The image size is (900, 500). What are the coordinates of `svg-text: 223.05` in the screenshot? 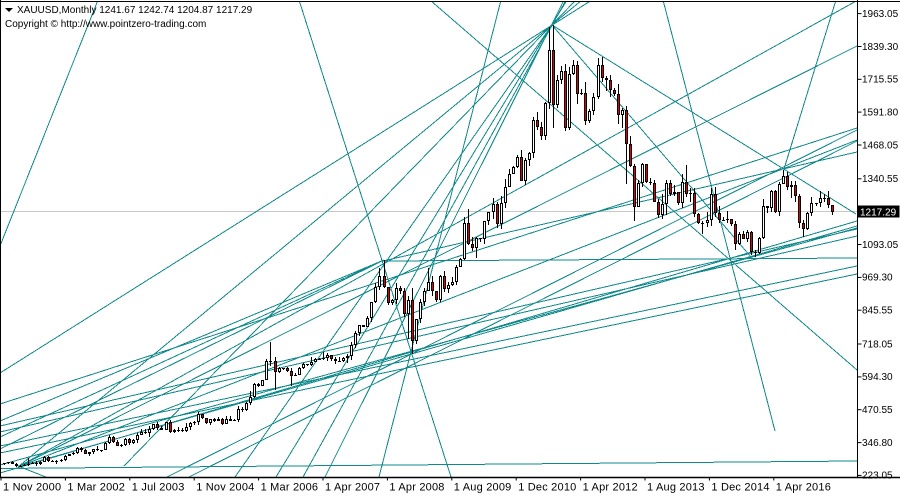 It's located at (877, 476).